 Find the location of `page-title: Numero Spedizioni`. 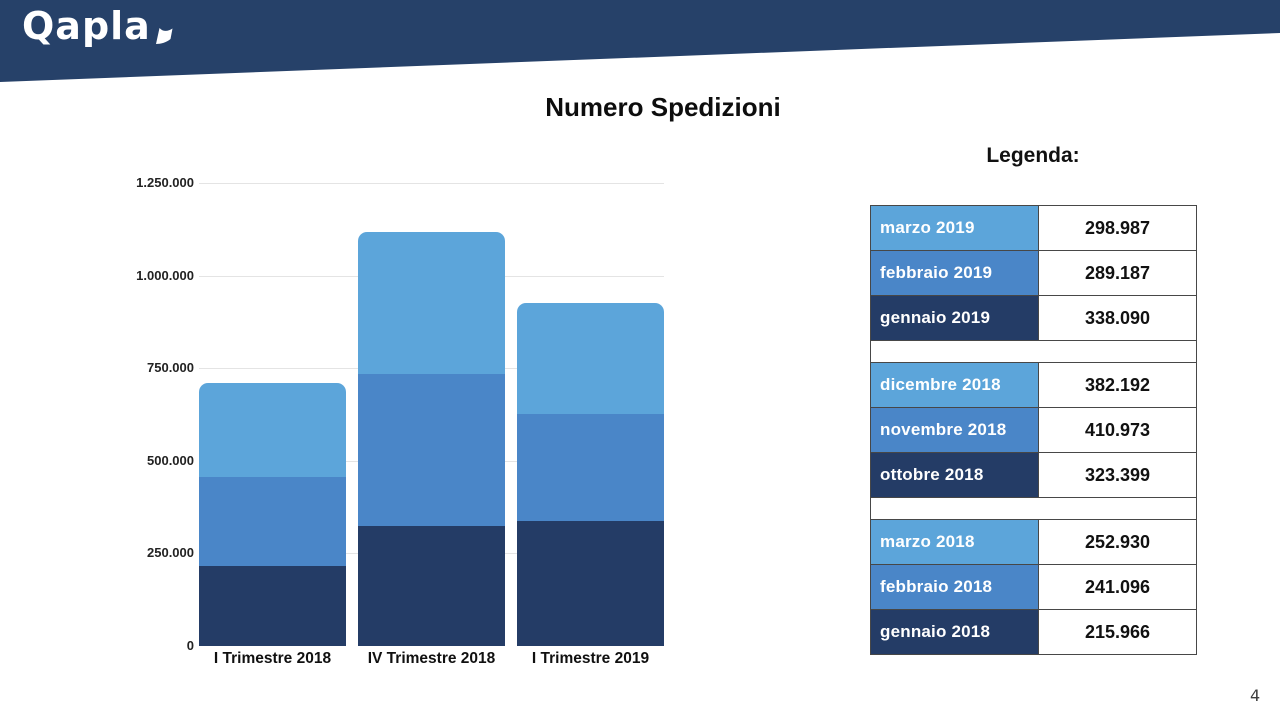

page-title: Numero Spedizioni is located at coordinates (663, 107).